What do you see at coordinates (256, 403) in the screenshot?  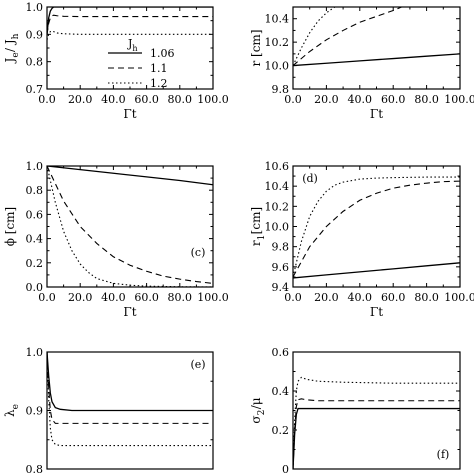 I see `y-axis-label-part: /μ` at bounding box center [256, 403].